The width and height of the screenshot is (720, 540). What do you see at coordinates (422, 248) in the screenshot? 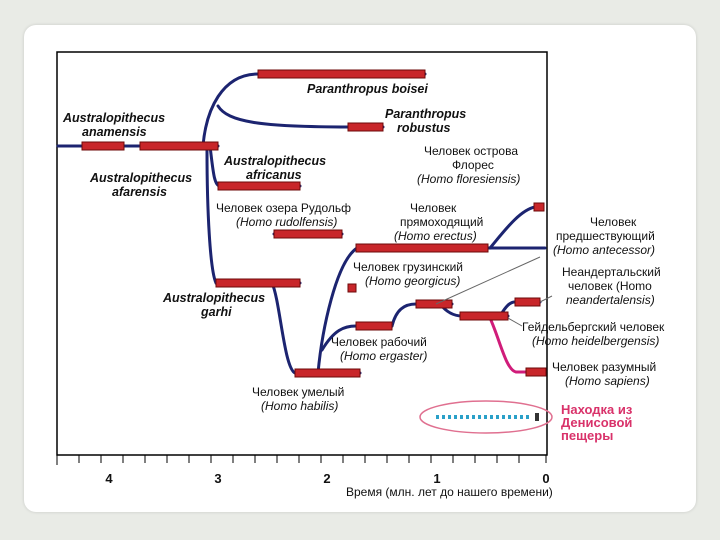
I see `bar-erectus` at bounding box center [422, 248].